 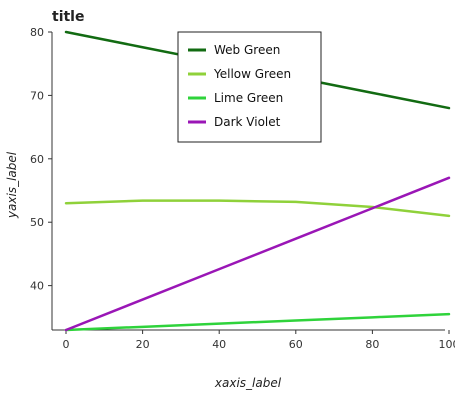 I want to click on legend-box, so click(x=249, y=87).